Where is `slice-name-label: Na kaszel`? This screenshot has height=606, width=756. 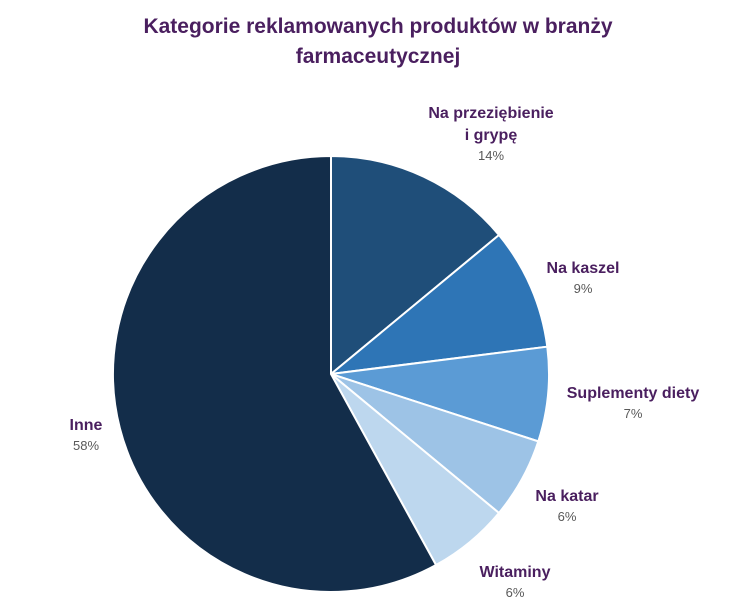
slice-name-label: Na kaszel is located at coordinates (583, 268).